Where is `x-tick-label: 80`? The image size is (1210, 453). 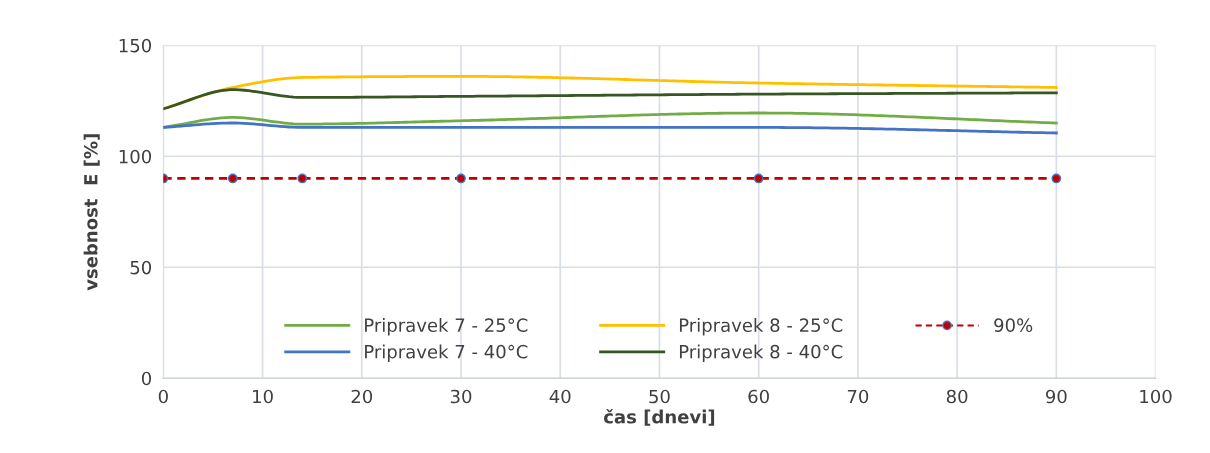
x-tick-label: 80 is located at coordinates (957, 396).